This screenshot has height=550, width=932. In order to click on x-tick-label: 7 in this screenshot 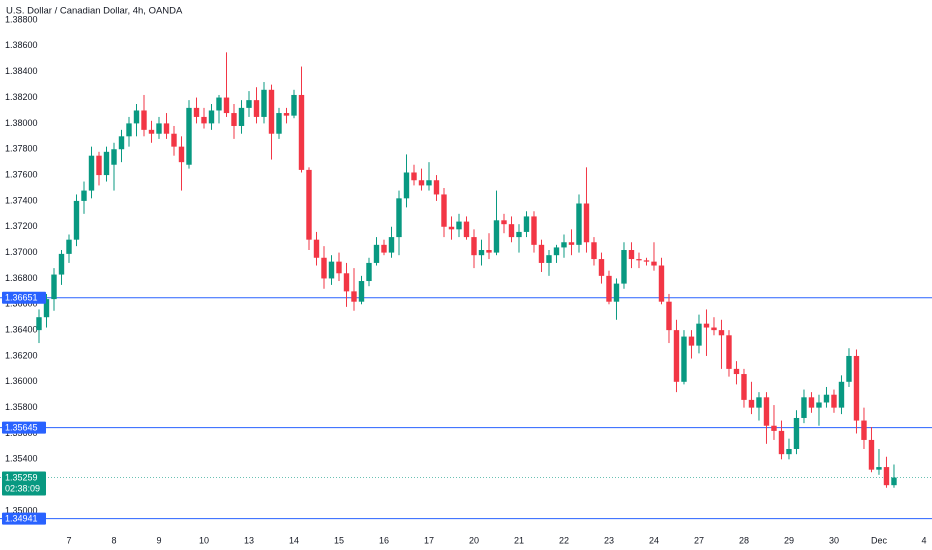, I will do `click(68, 540)`.